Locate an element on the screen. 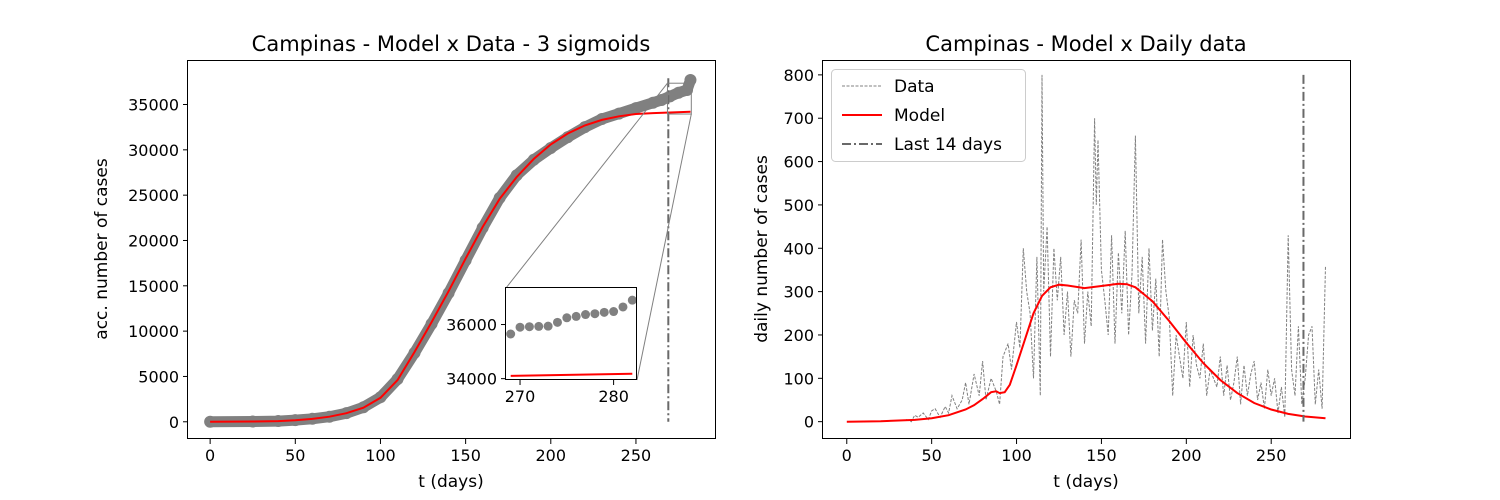 Image resolution: width=1500 pixels, height=500 pixels. chart1-inset-zoom: 270 280 34000 36000 is located at coordinates (541, 346).